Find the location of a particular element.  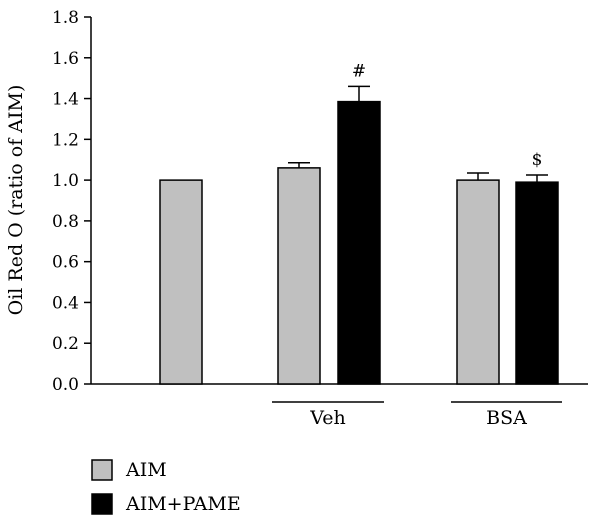

legend-label: AIM is located at coordinates (146, 470).